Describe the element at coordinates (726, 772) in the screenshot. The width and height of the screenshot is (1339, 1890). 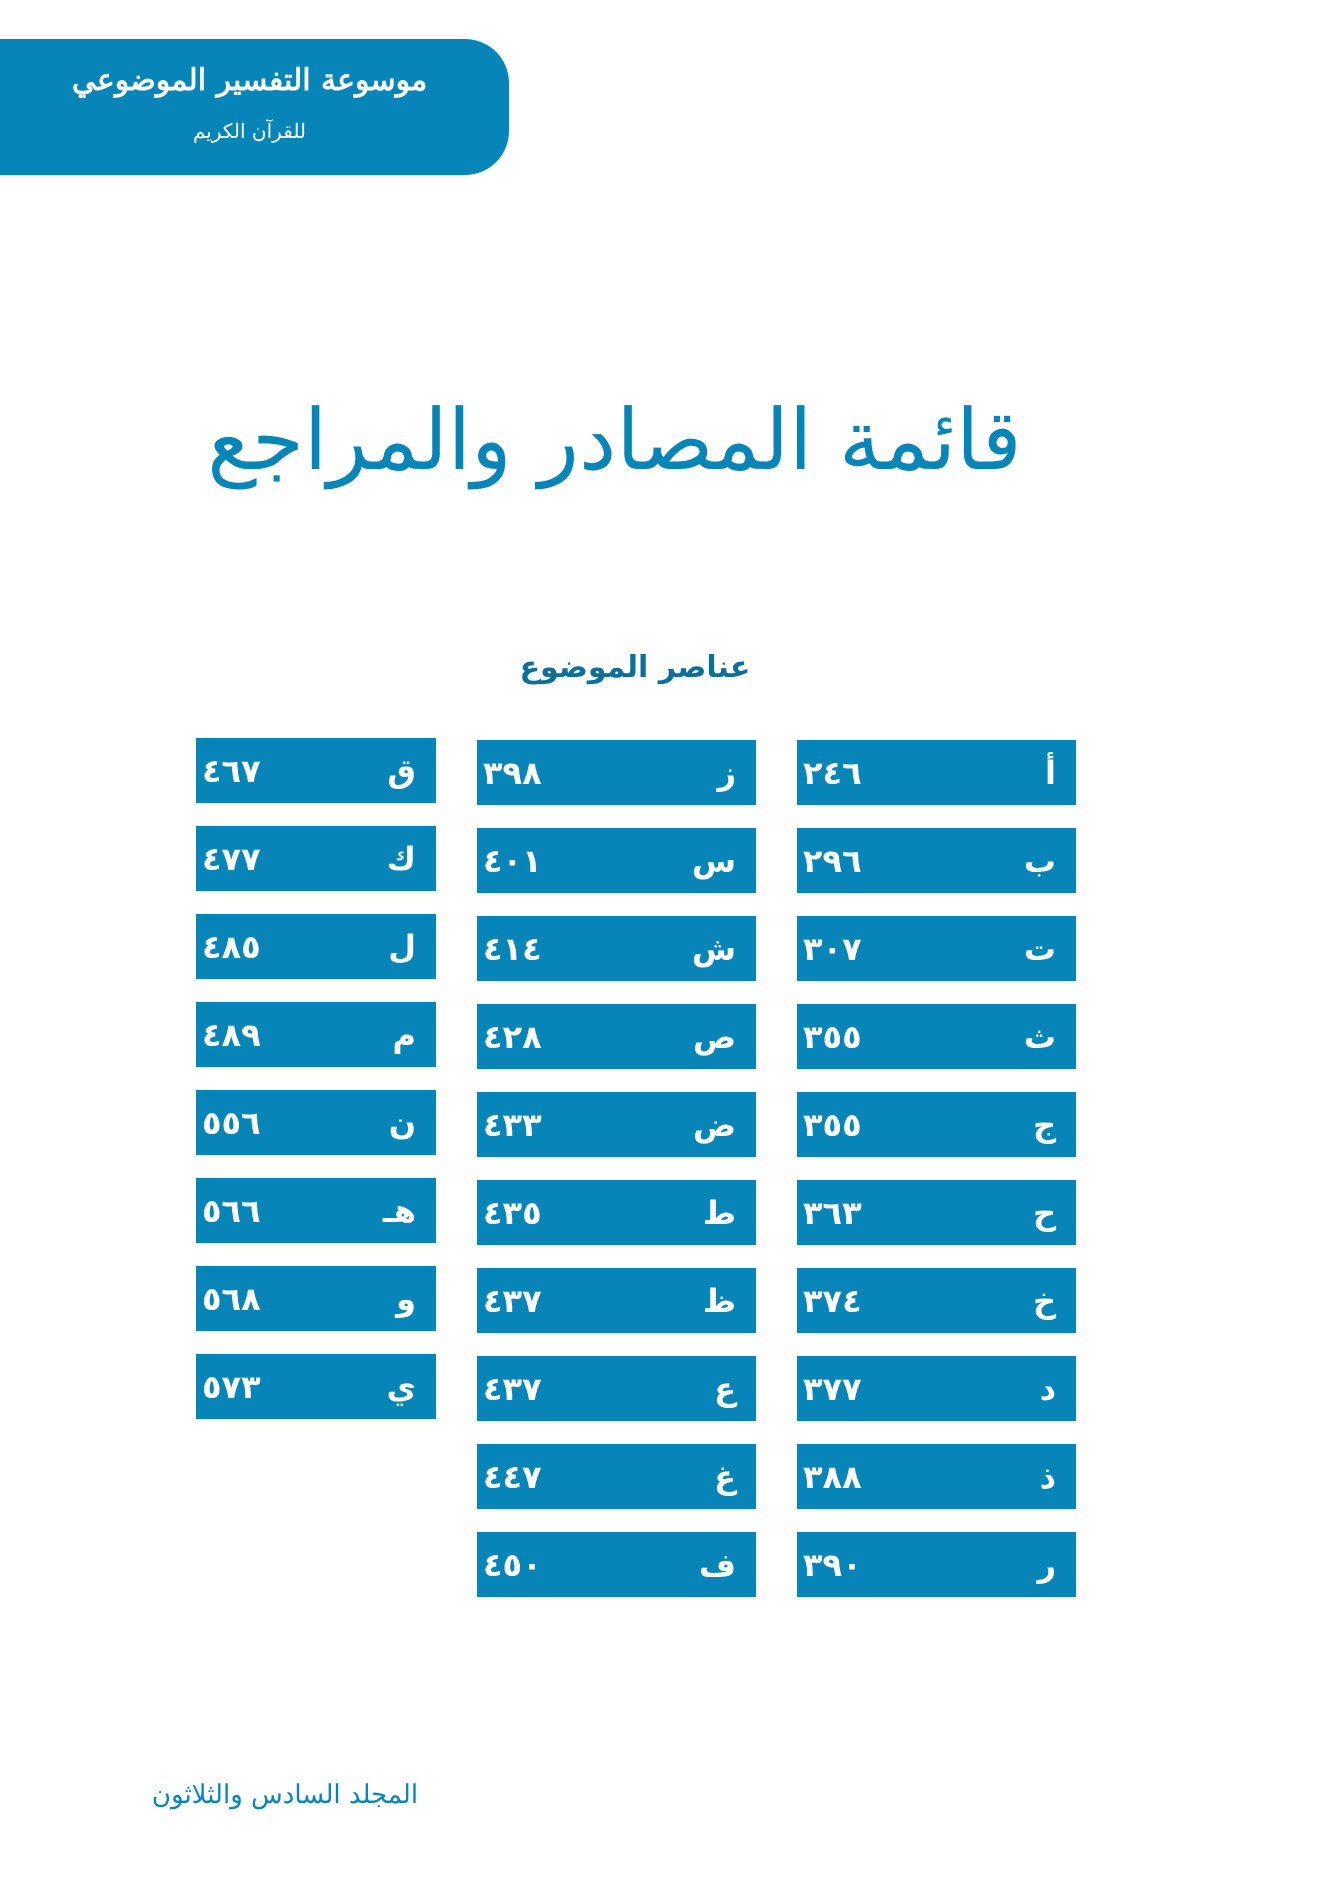
I see `entry-letter: ز` at that location.